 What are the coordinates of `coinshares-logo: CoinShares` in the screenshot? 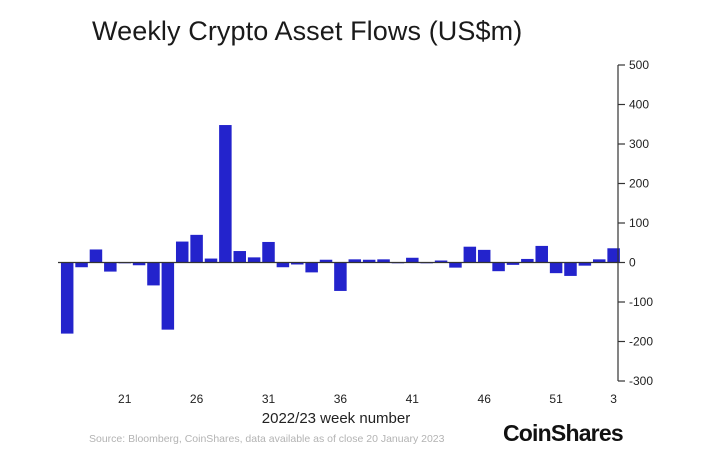 It's located at (563, 433).